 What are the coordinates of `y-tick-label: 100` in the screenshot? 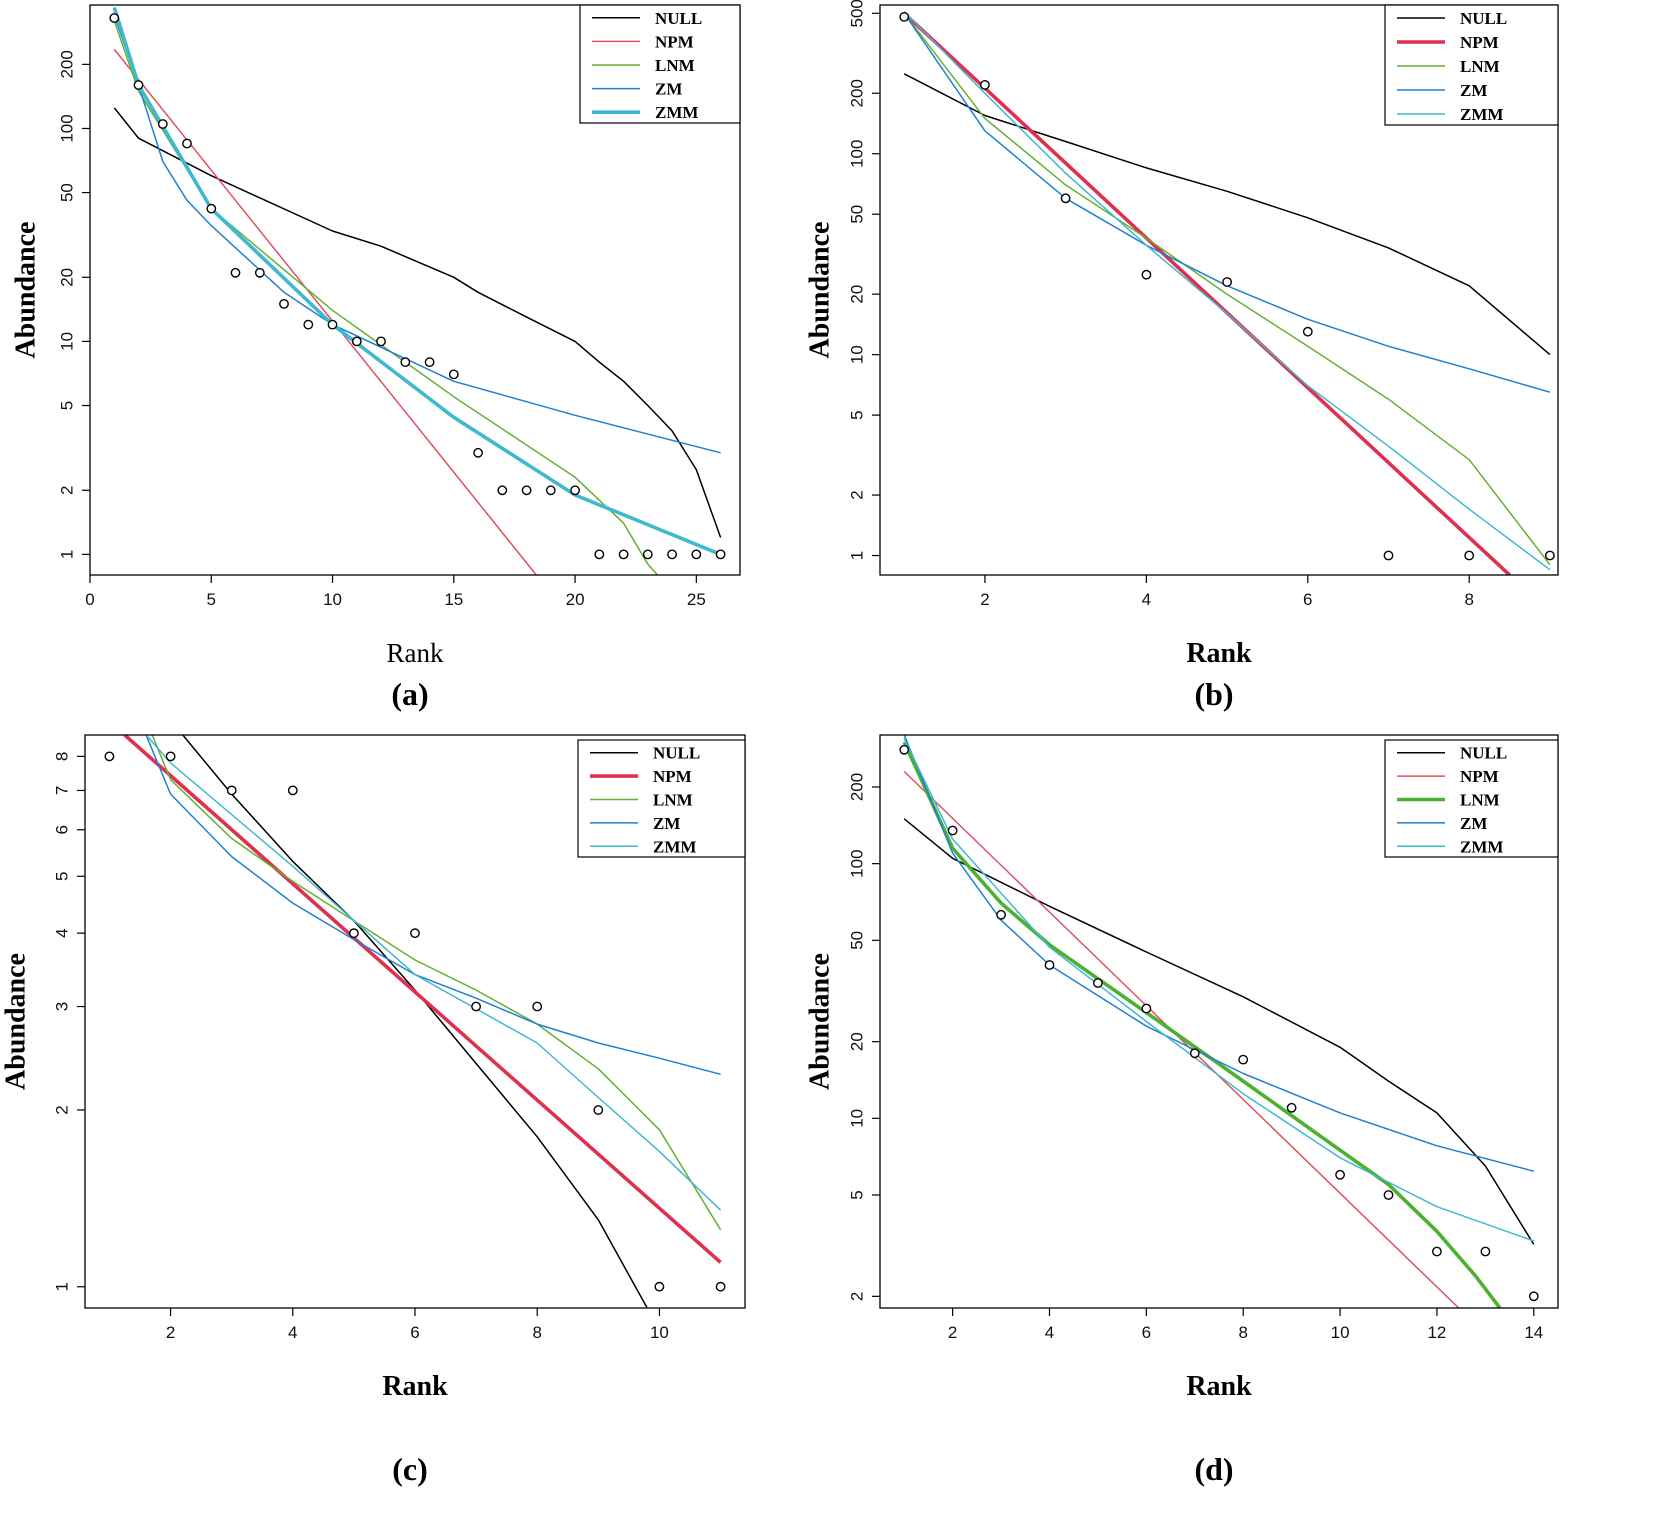 It's located at (856, 154).